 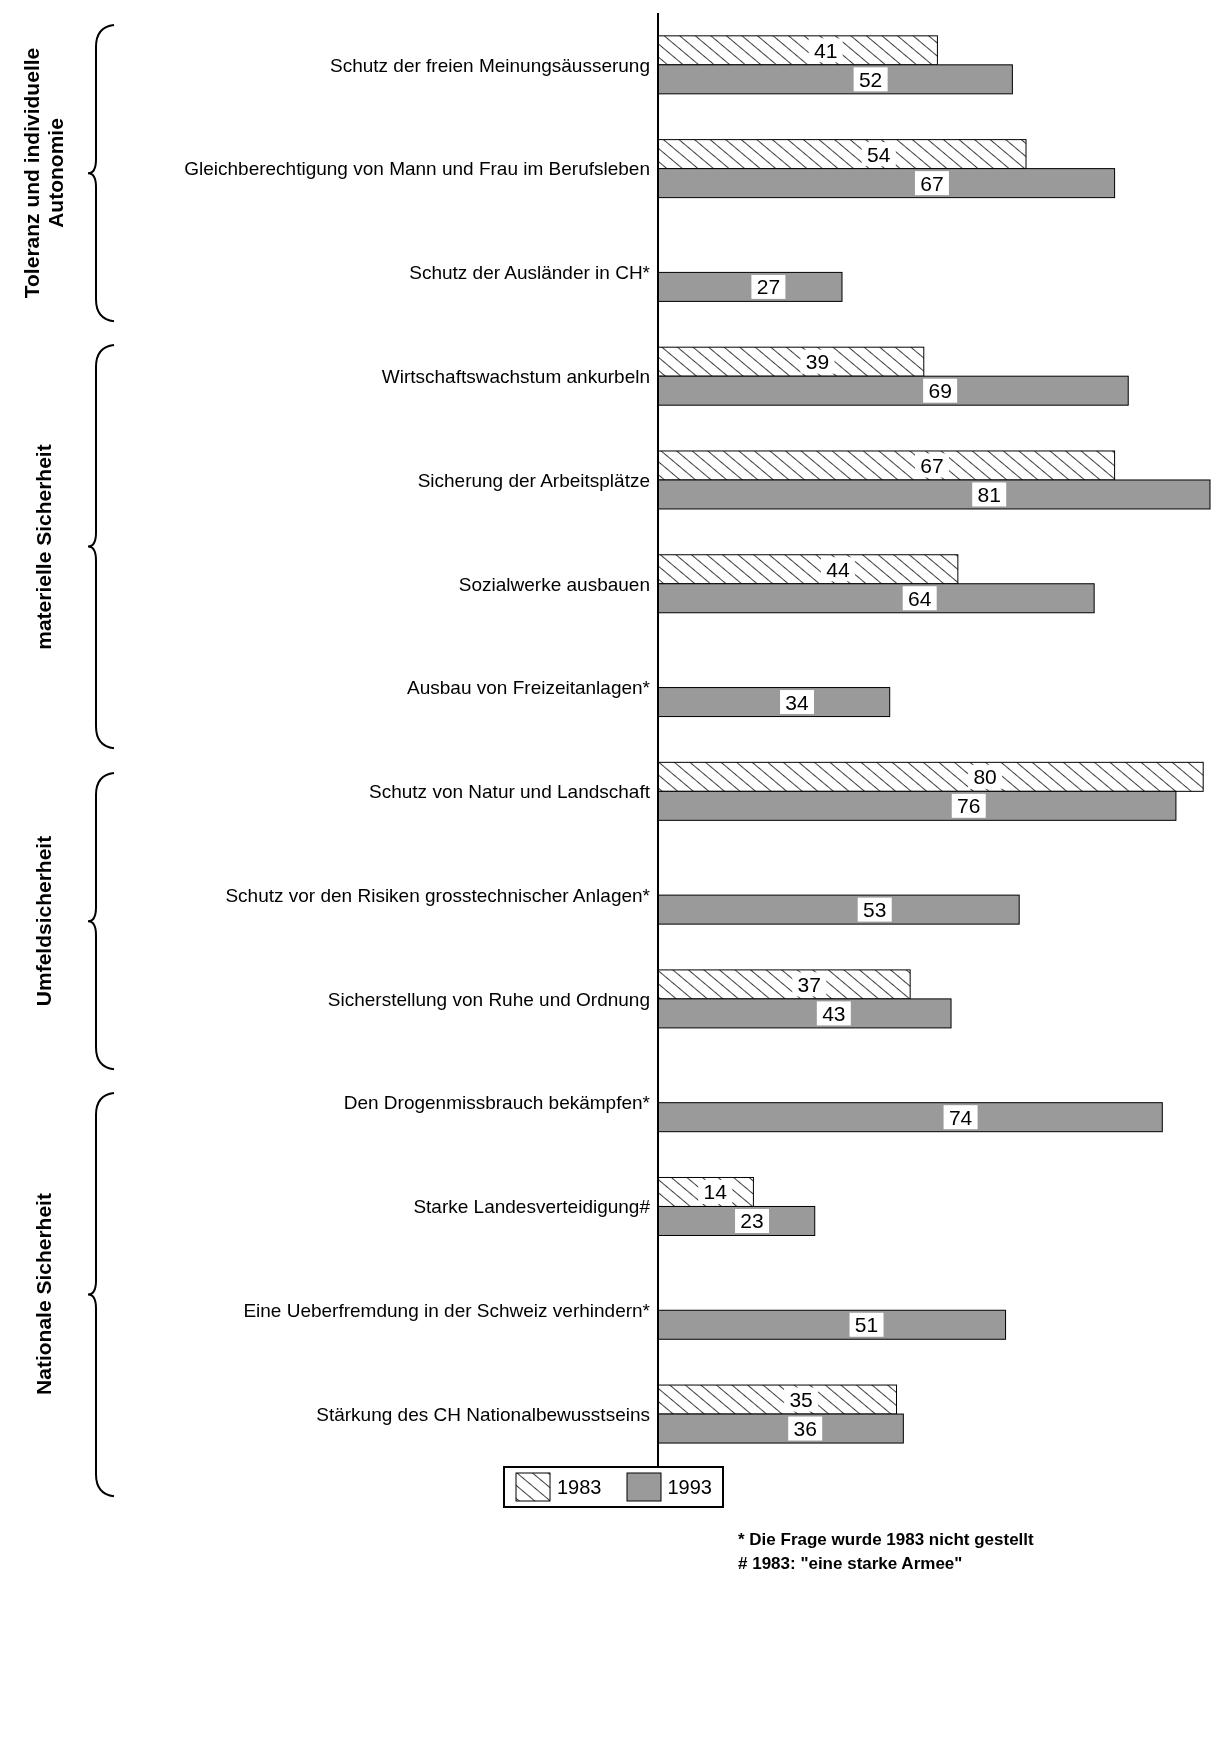 I want to click on y-tick-label: Wirtschaftswachstum ankurbeln, so click(x=515, y=376).